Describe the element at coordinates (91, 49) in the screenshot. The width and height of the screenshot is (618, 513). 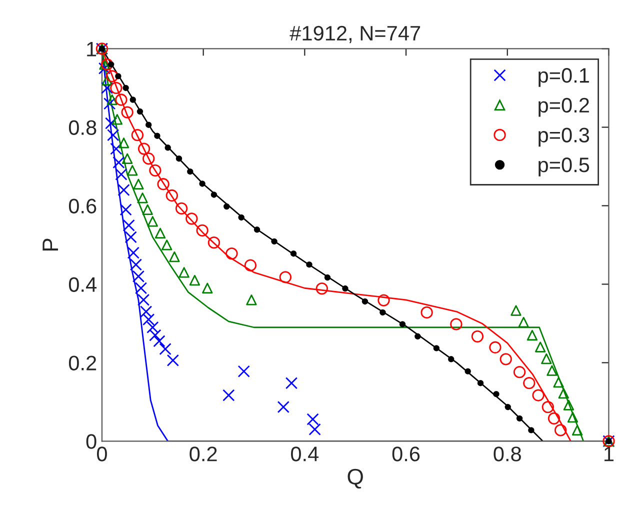
I see `y-tick-label: 1` at that location.